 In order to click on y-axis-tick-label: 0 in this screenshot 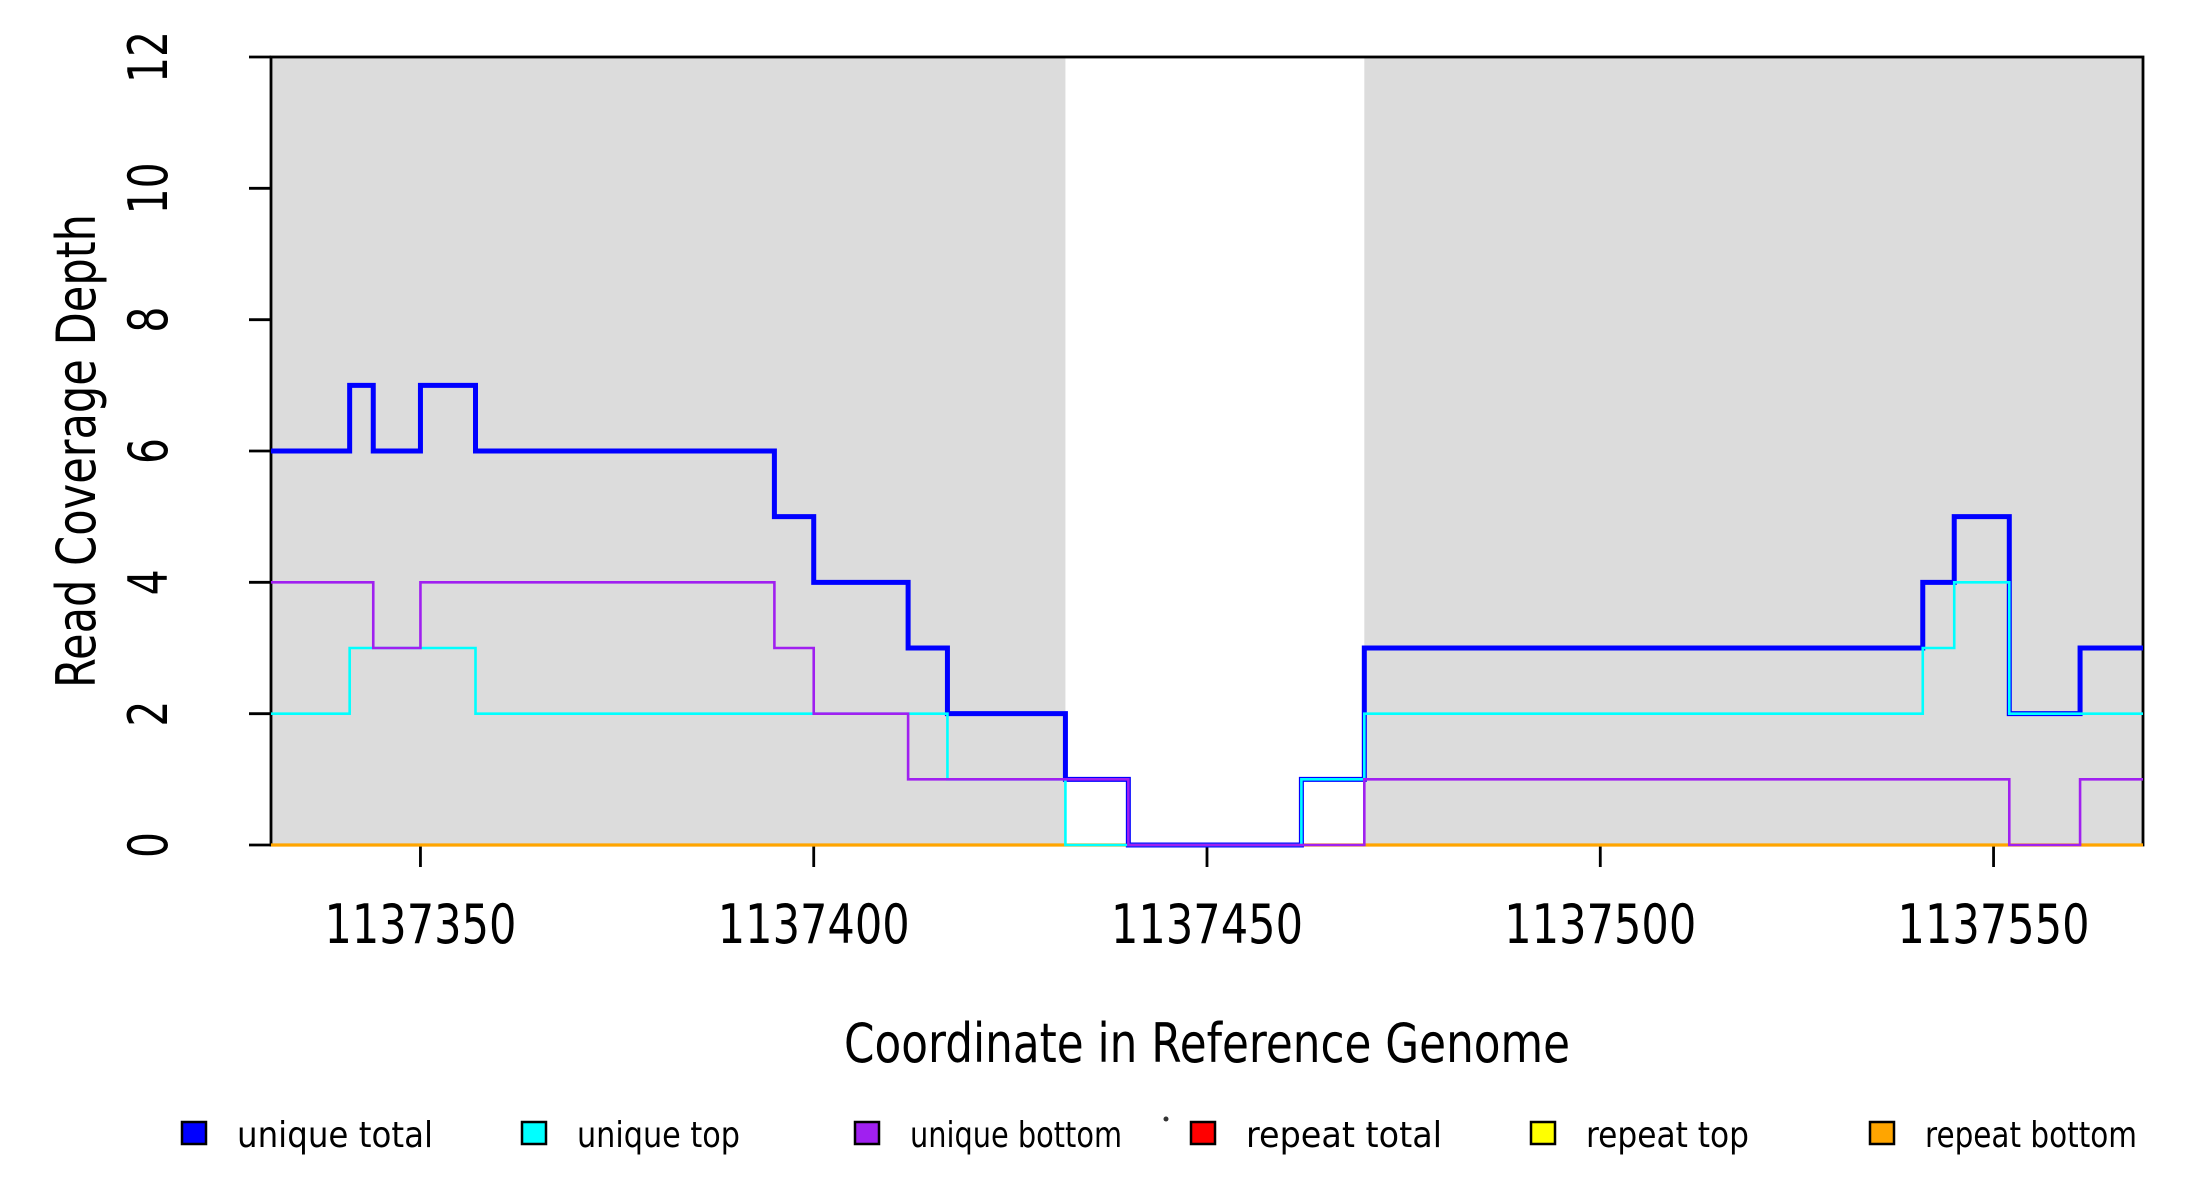, I will do `click(148, 845)`.